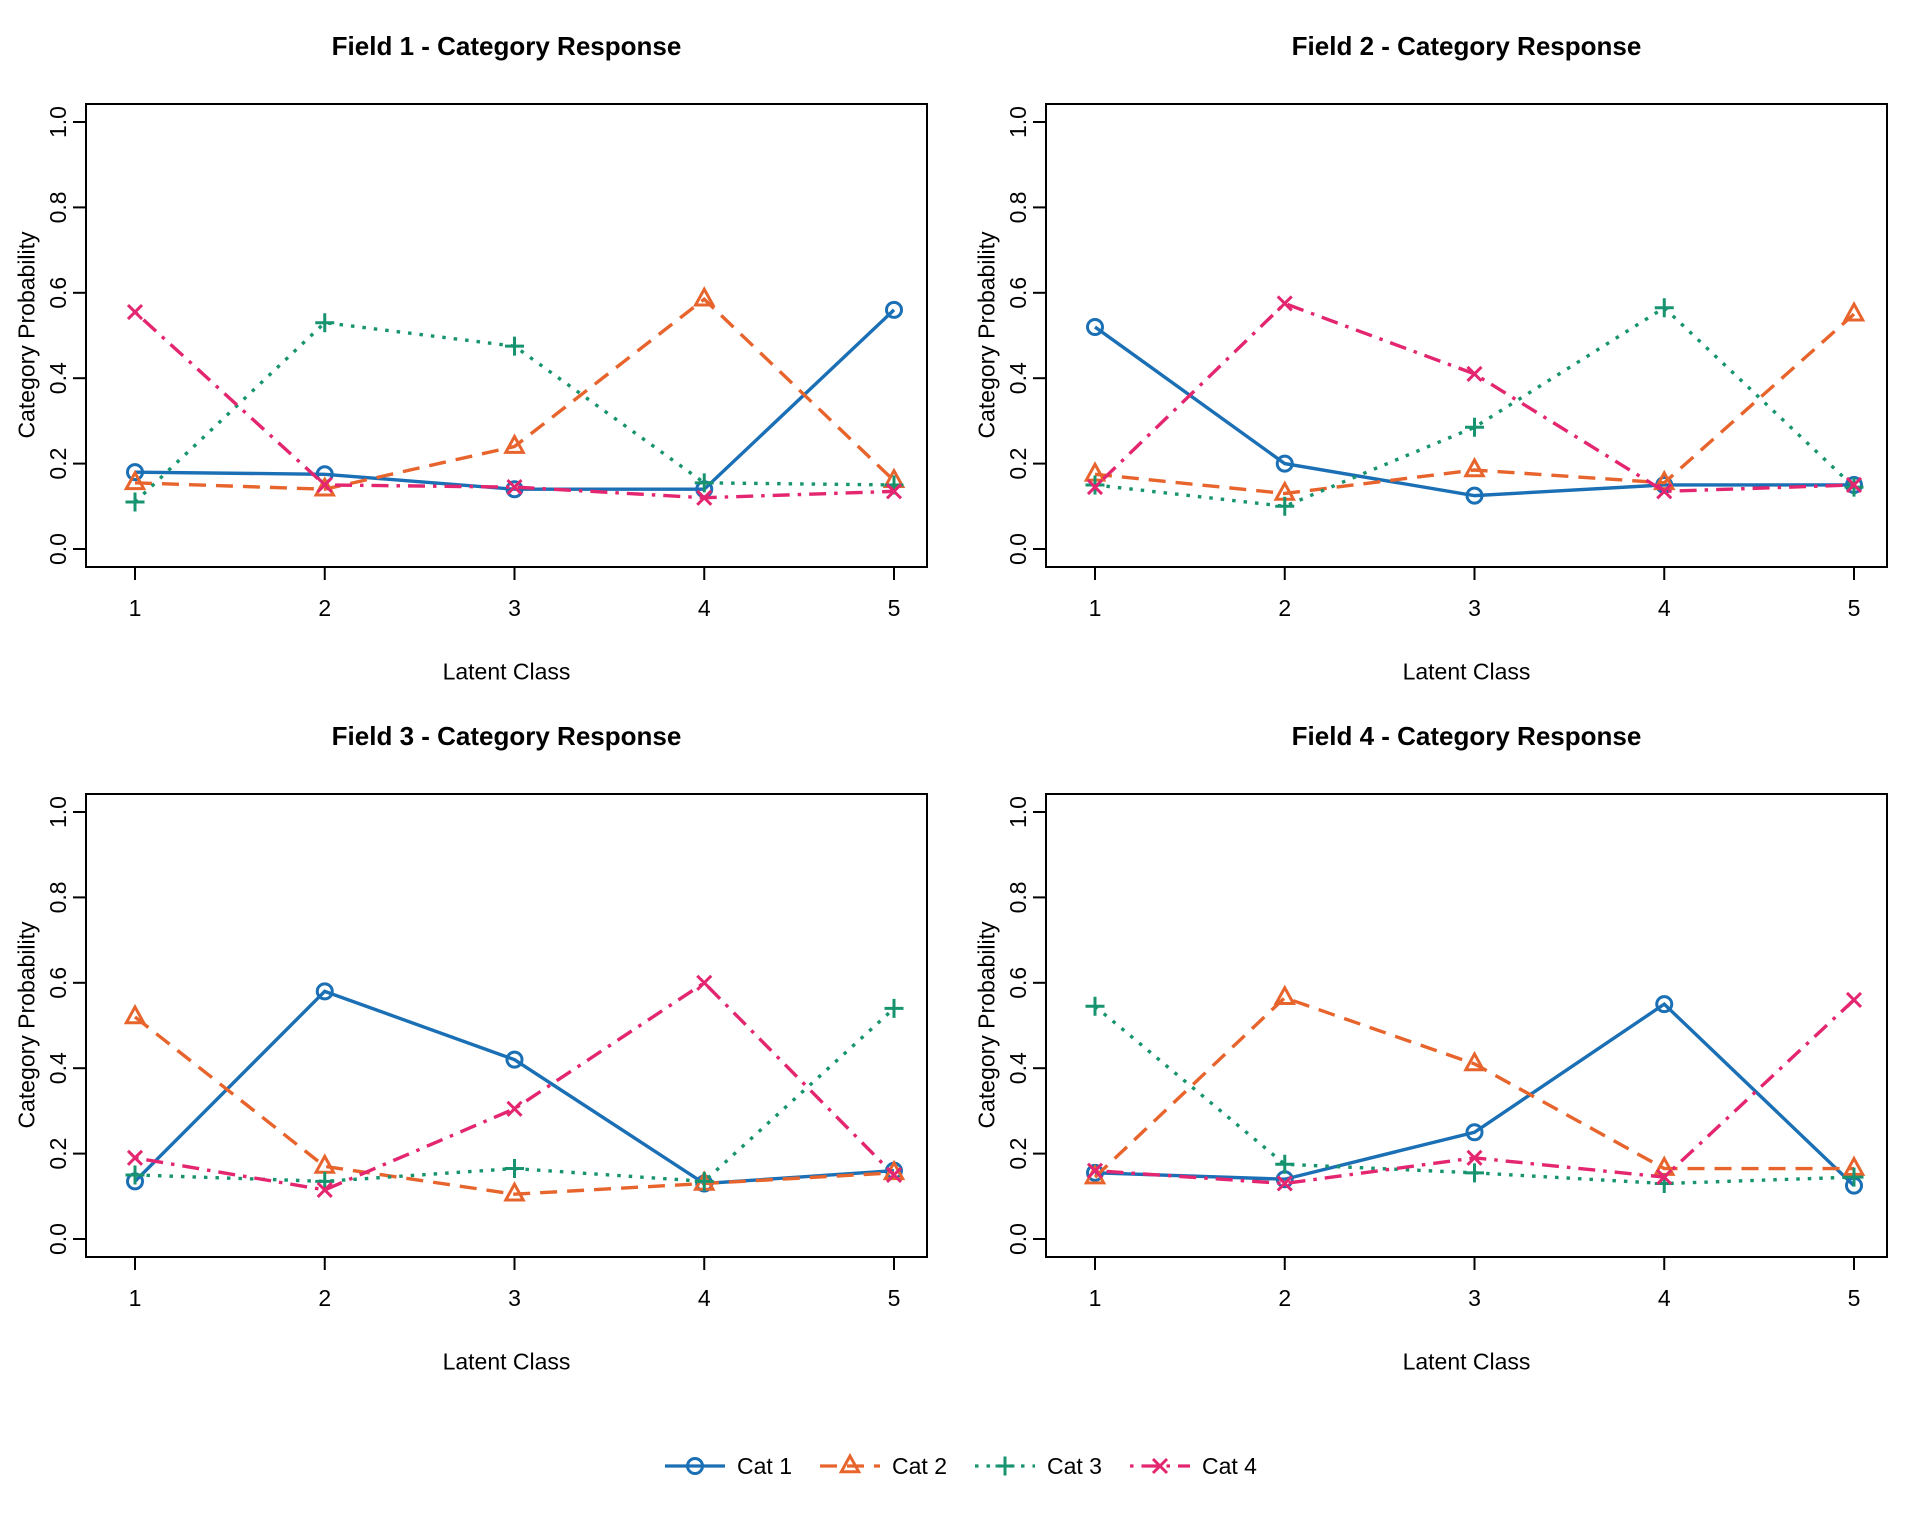 The width and height of the screenshot is (1920, 1536). Describe the element at coordinates (960, 1466) in the screenshot. I see `legend: Cat 1 Cat 2 Cat 3 Cat 4` at that location.